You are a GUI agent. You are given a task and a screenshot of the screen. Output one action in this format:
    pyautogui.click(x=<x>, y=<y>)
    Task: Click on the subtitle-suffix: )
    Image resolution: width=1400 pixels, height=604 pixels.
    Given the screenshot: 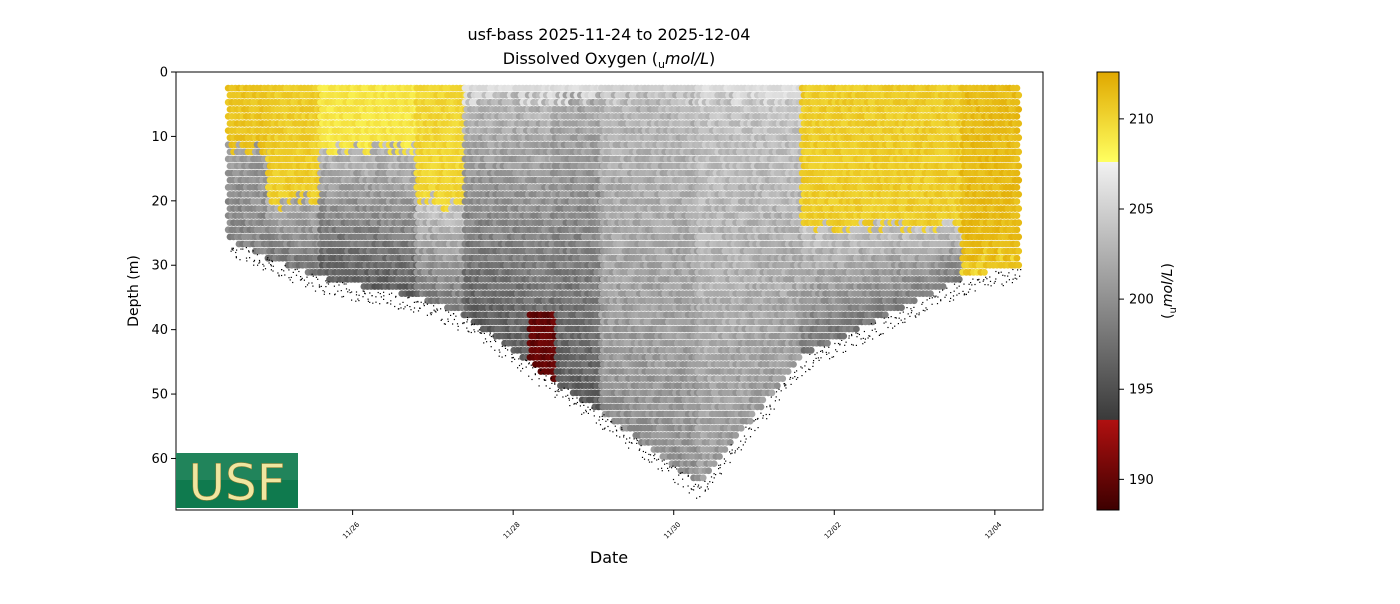 What is the action you would take?
    pyautogui.click(x=712, y=58)
    